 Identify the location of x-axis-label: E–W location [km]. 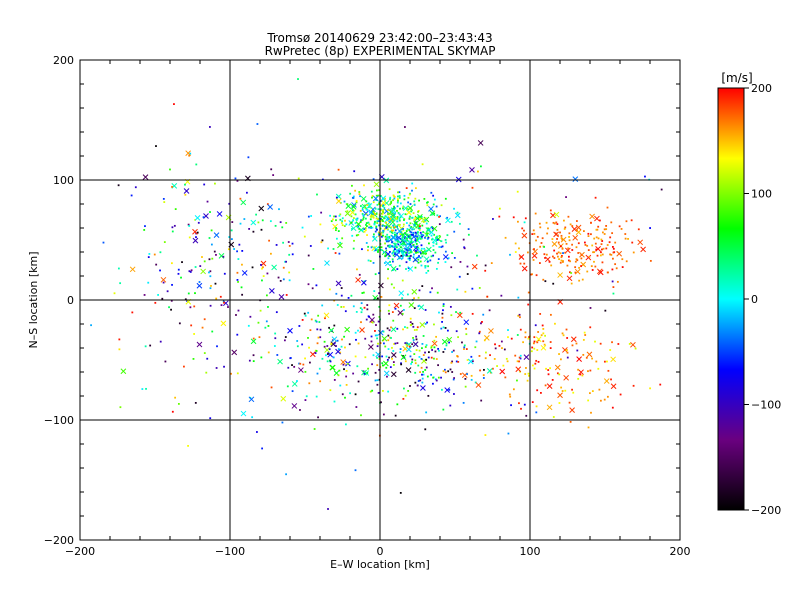
(380, 564).